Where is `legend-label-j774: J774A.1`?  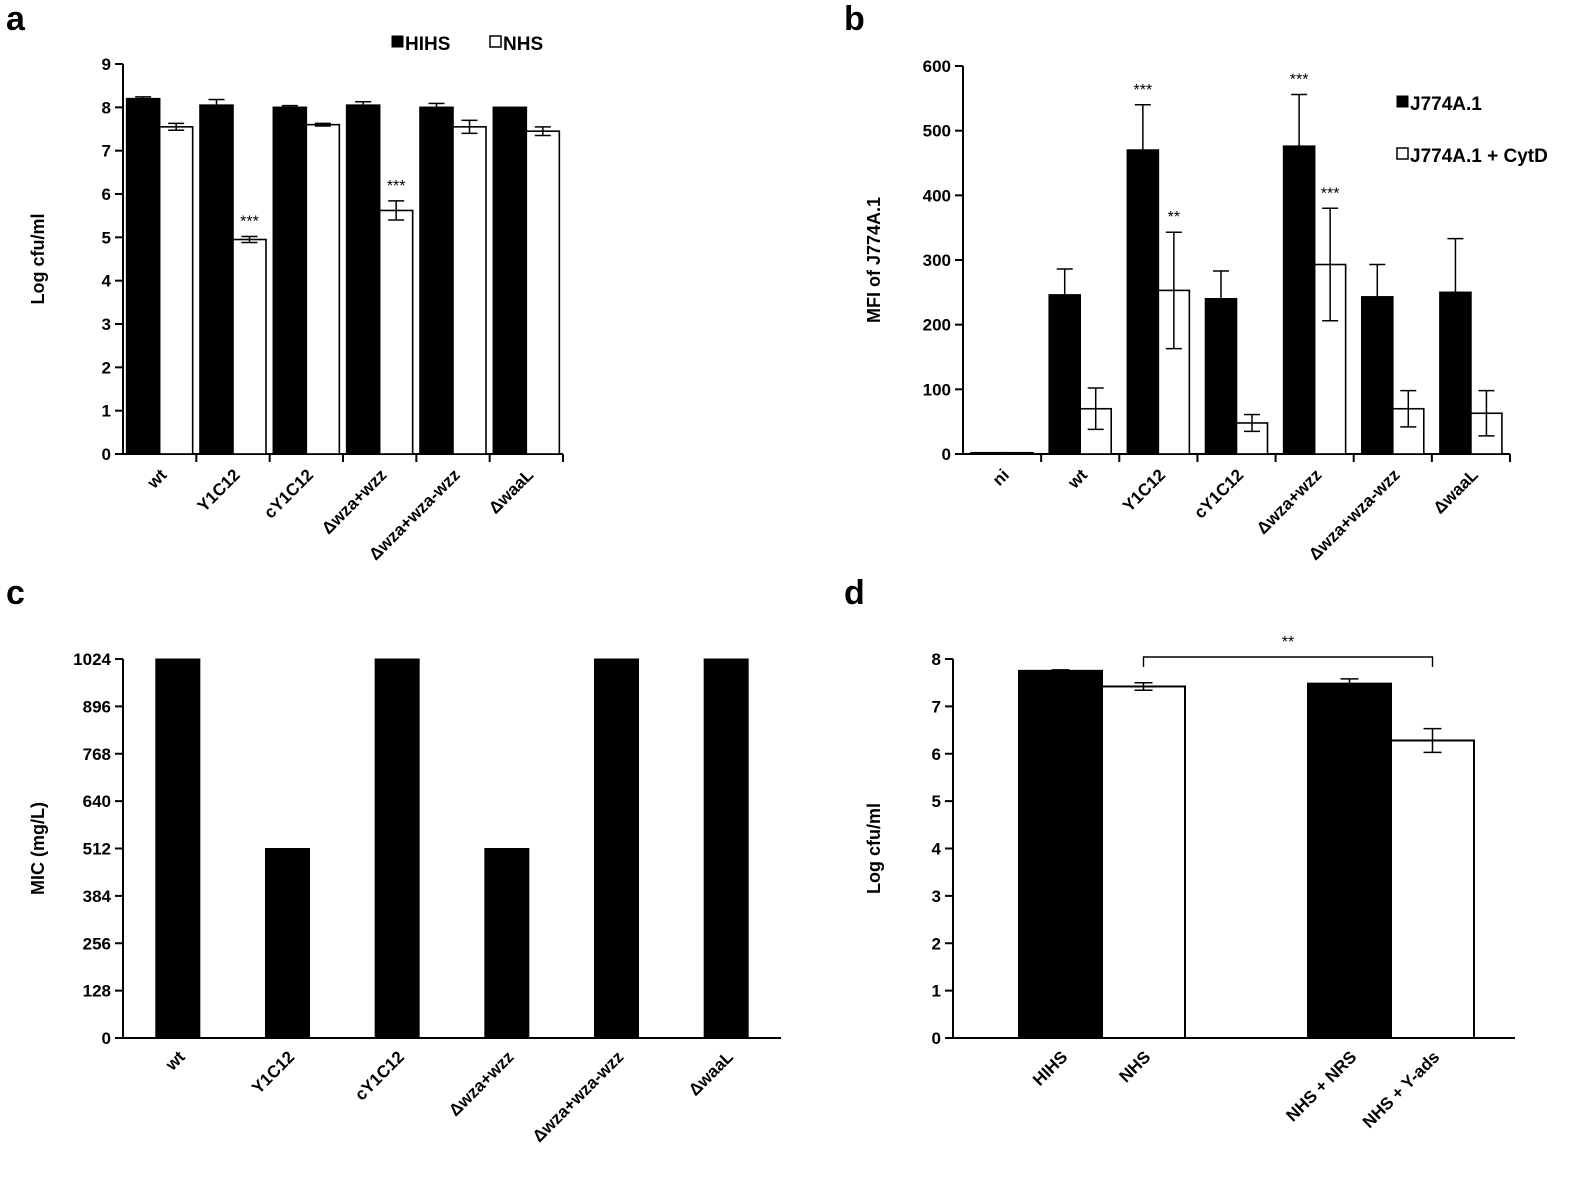
legend-label-j774: J774A.1 is located at coordinates (1446, 104).